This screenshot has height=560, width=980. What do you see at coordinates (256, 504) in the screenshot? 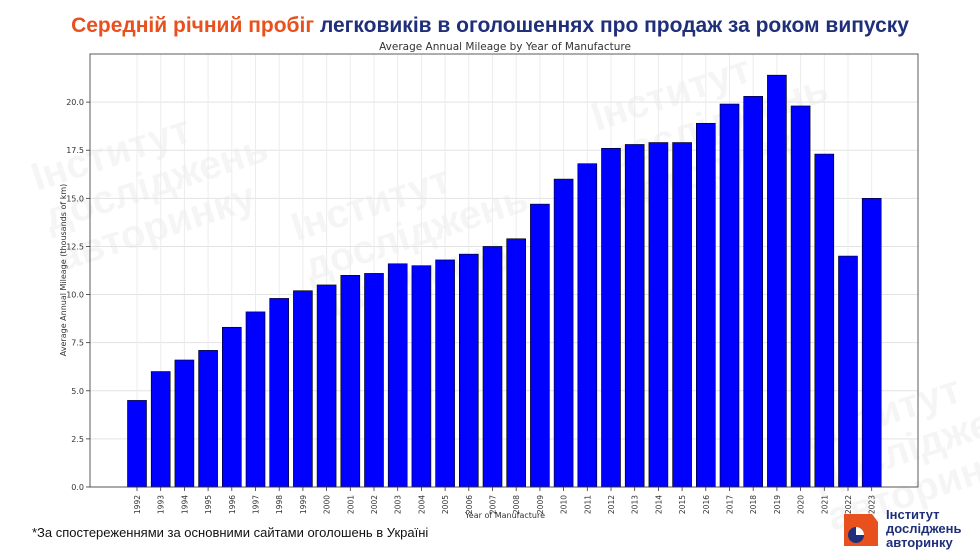
I see `x-tick-label: 1997` at bounding box center [256, 504].